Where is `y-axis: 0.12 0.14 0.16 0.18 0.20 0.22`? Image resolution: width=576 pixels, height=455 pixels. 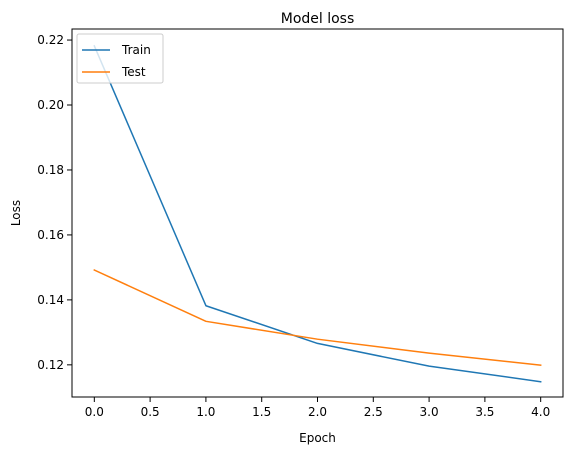
y-axis: 0.12 0.14 0.16 0.18 0.20 0.22 is located at coordinates (54, 202).